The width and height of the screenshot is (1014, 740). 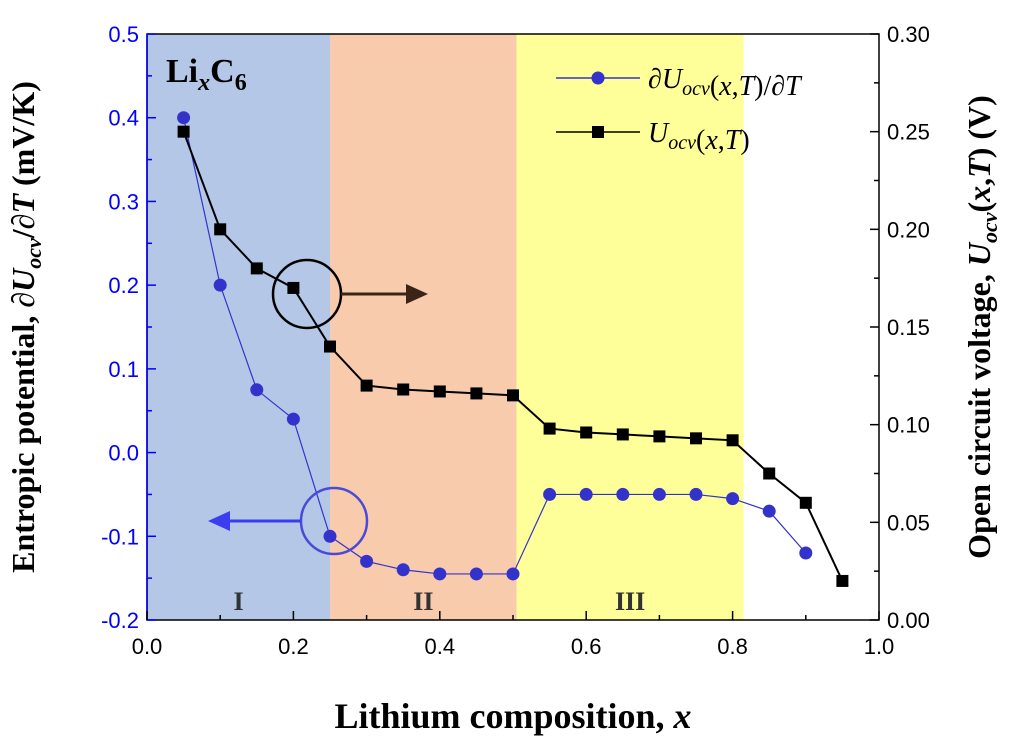 What do you see at coordinates (293, 646) in the screenshot?
I see `x-tick-label-1: 0.2` at bounding box center [293, 646].